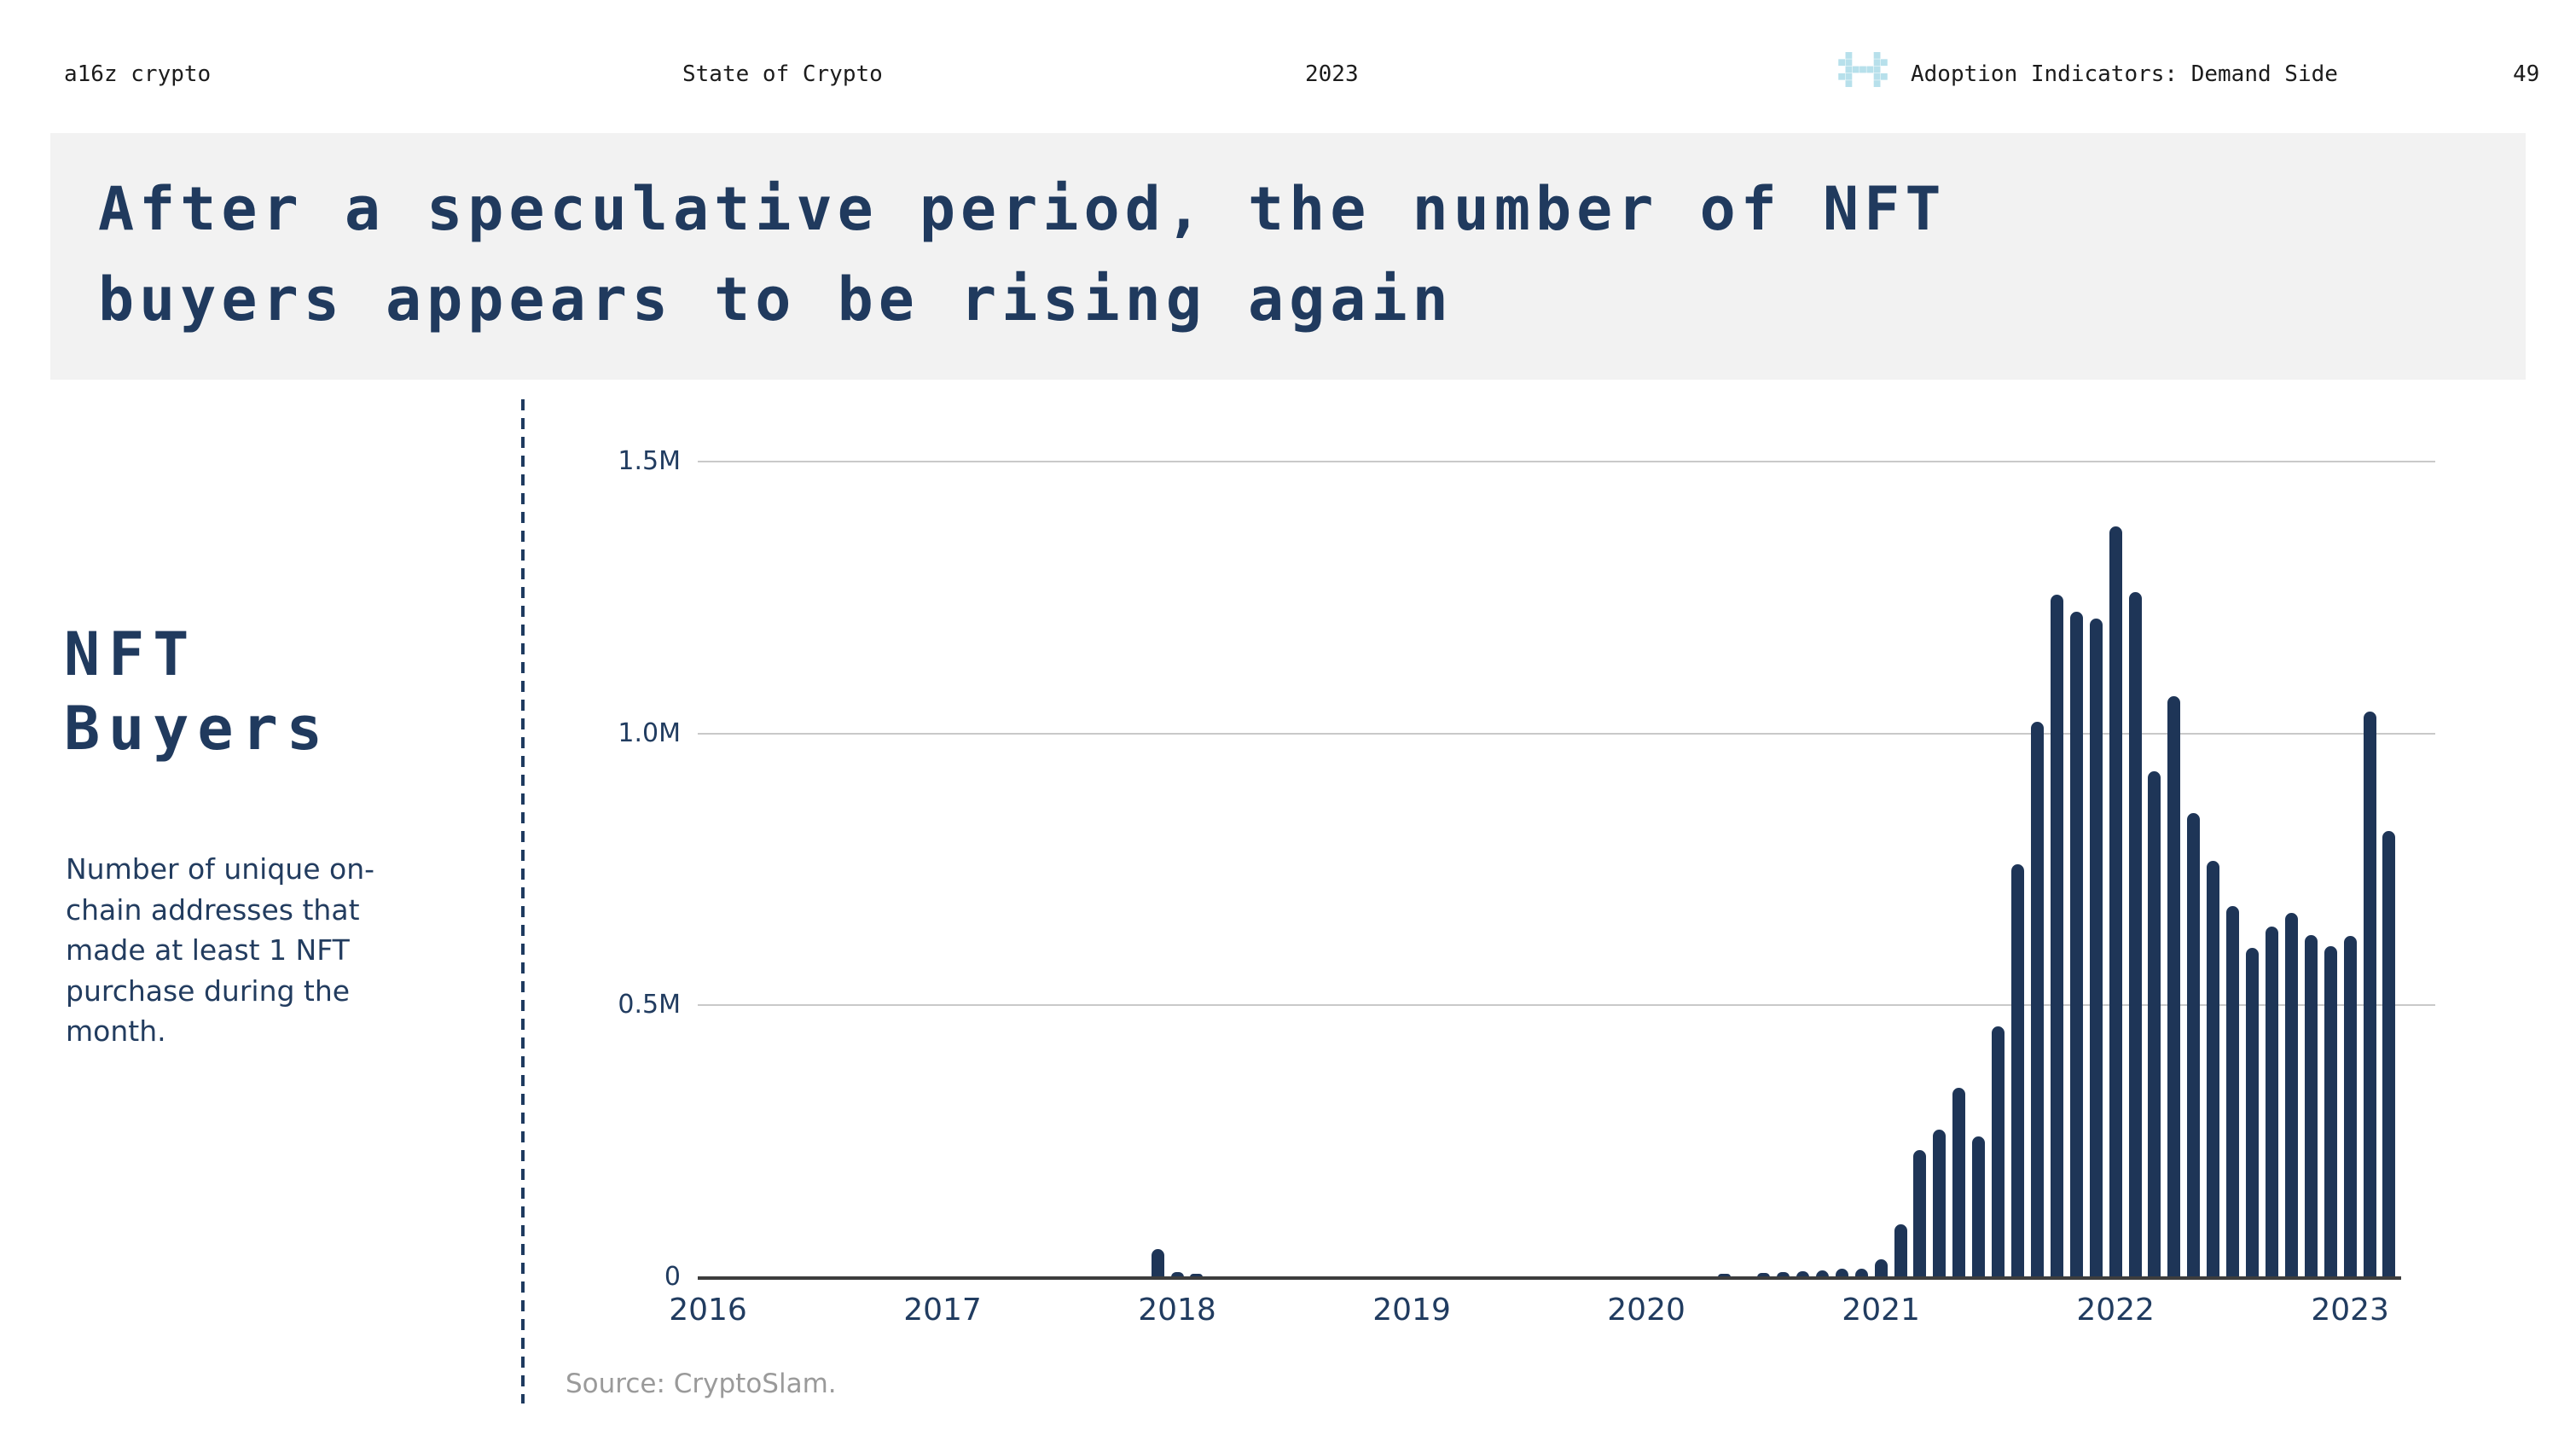 The image size is (2576, 1447). What do you see at coordinates (2124, 74) in the screenshot?
I see `section-label: Adoption Indicators: Demand Side` at bounding box center [2124, 74].